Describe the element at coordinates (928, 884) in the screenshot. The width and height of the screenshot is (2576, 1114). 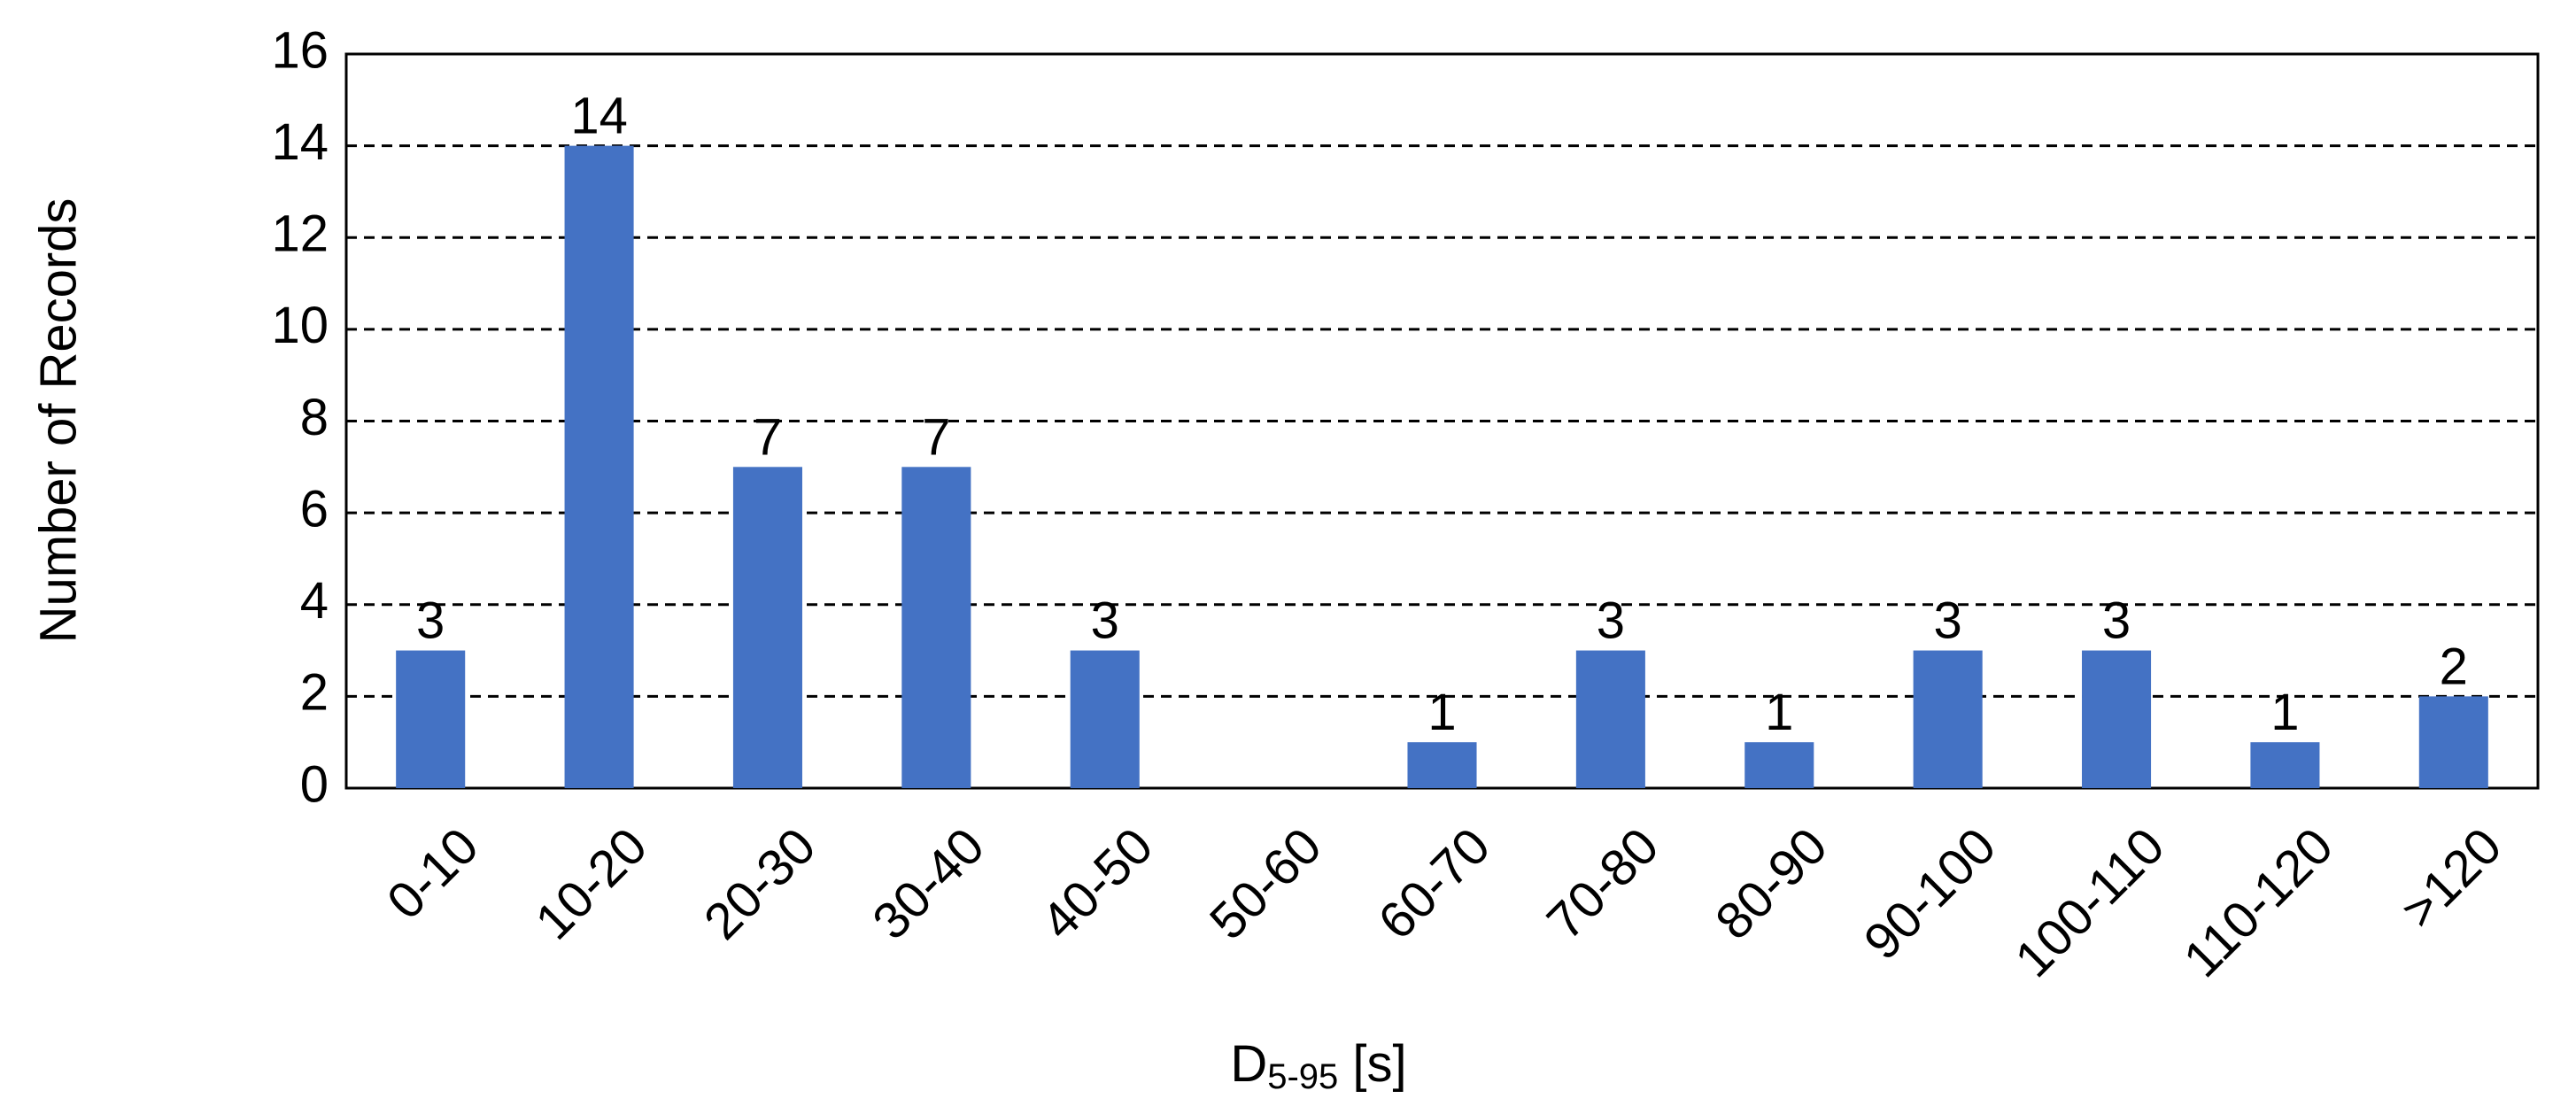
I see `x-tick-label: 30-40` at that location.